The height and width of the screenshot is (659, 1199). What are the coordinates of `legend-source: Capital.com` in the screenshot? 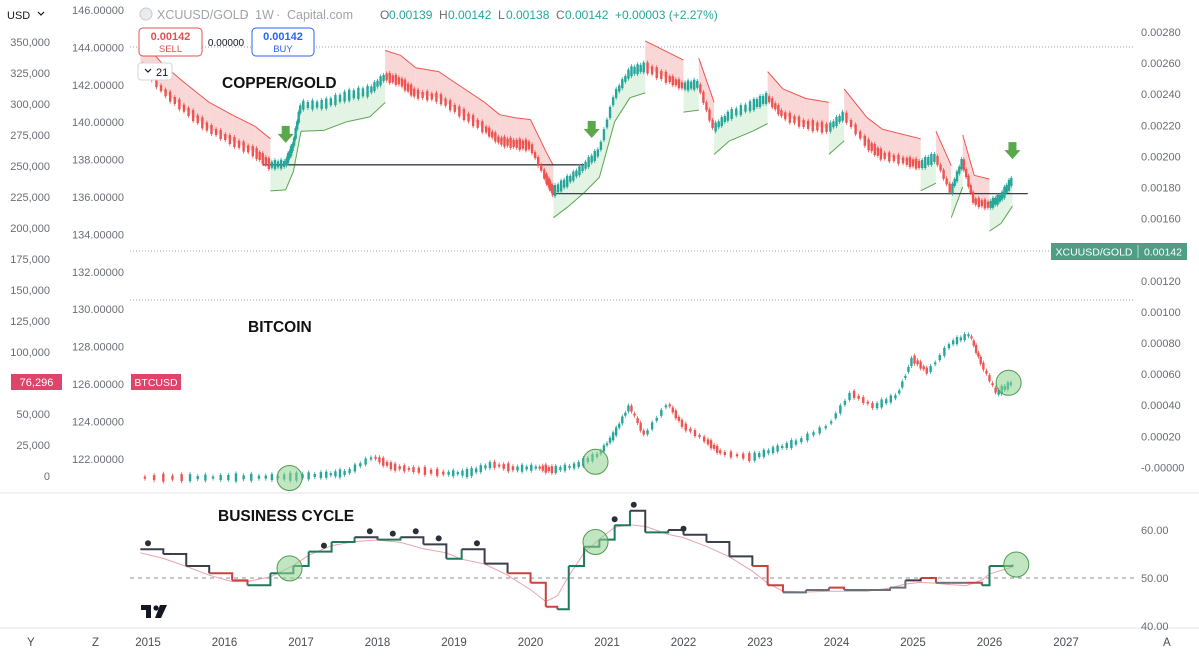 It's located at (320, 15).